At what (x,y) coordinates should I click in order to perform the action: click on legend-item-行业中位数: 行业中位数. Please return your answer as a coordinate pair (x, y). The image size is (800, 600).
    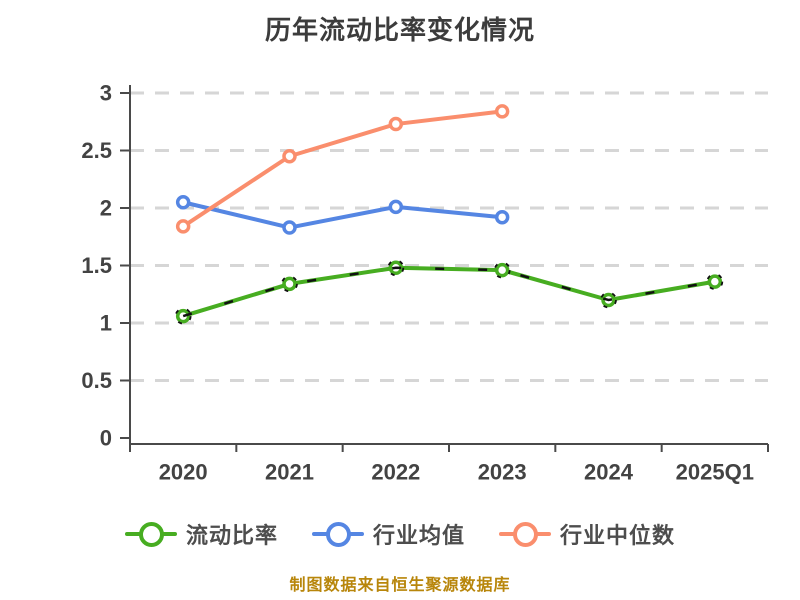
    Looking at the image, I should click on (587, 534).